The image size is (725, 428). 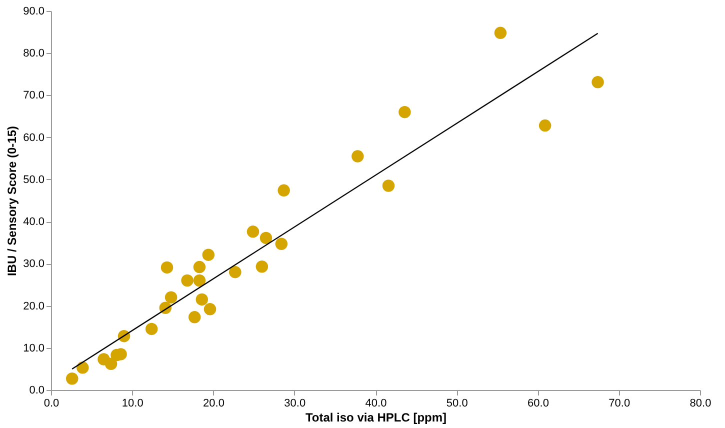 I want to click on y-tick-label: 30.0, so click(x=33, y=264).